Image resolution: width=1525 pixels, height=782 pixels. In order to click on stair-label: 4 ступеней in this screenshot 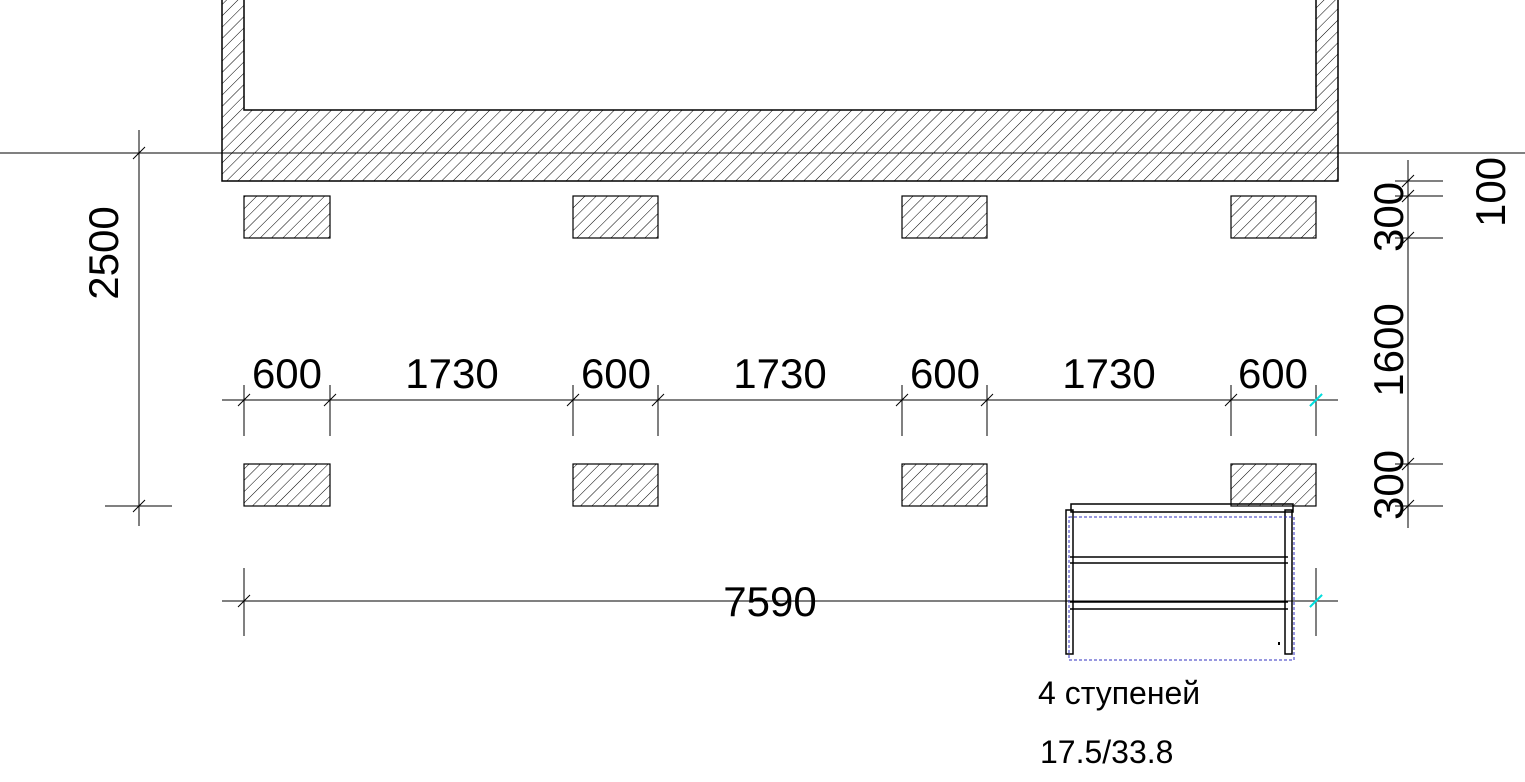, I will do `click(1119, 693)`.